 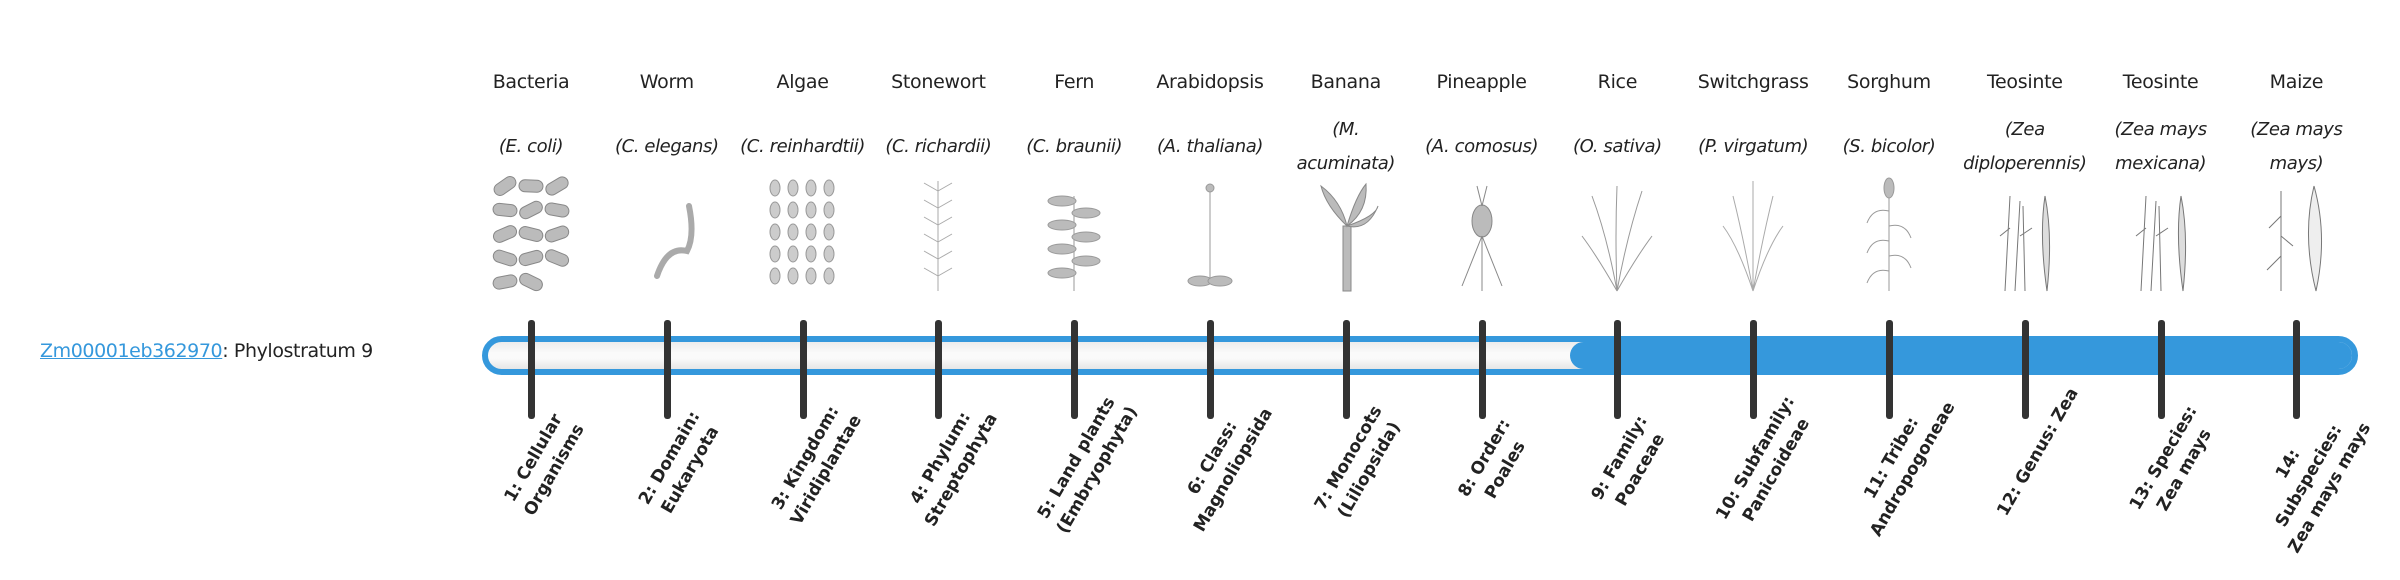 What do you see at coordinates (1349, 237) in the screenshot?
I see `banana-image` at bounding box center [1349, 237].